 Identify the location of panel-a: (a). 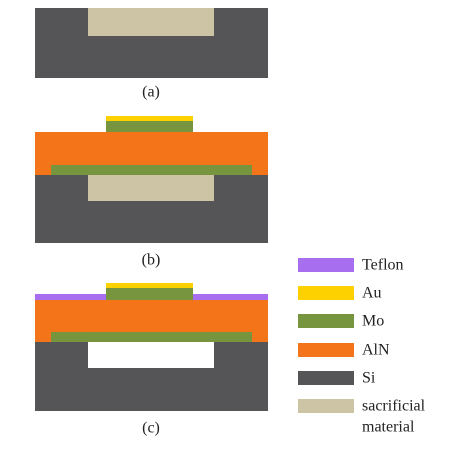
(151, 54).